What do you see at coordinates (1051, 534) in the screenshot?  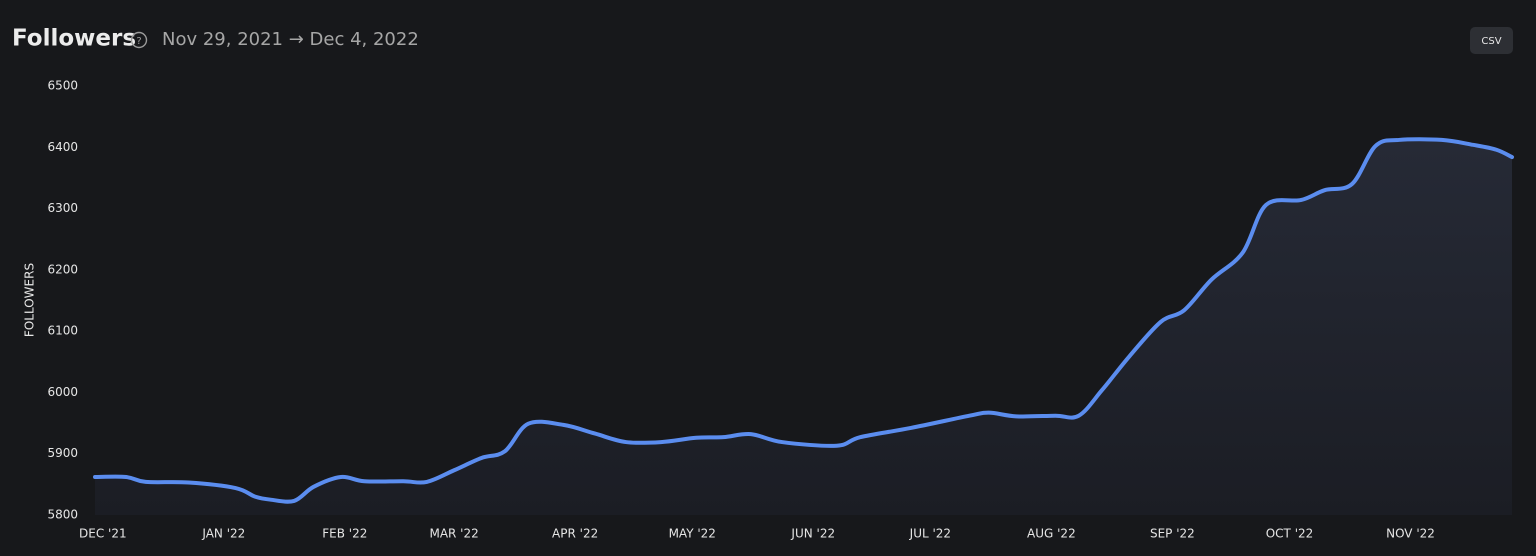 I see `x-tick-label: AUG '22` at bounding box center [1051, 534].